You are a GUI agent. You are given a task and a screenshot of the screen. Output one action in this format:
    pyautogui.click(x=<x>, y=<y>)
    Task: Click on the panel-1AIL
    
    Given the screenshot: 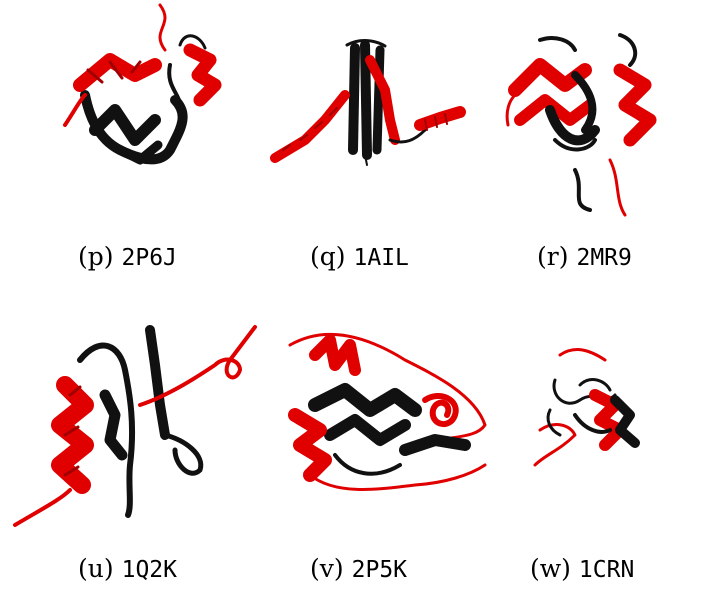 What is the action you would take?
    pyautogui.click(x=375, y=115)
    